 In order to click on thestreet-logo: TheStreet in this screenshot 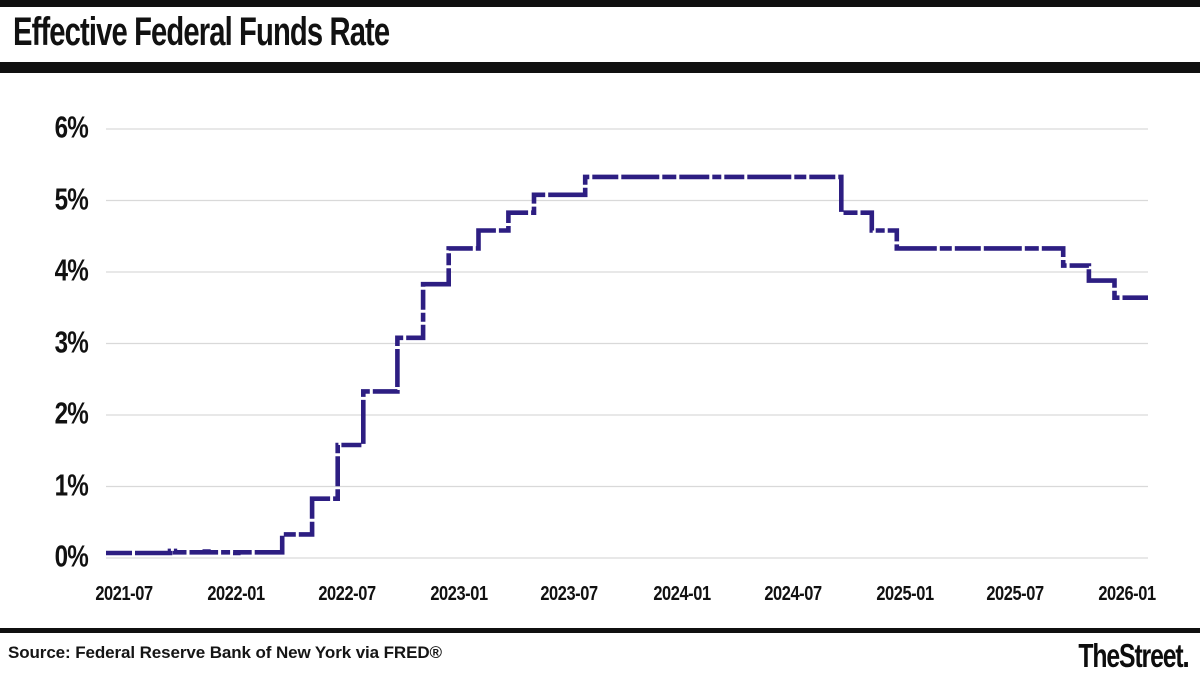, I will do `click(1133, 656)`.